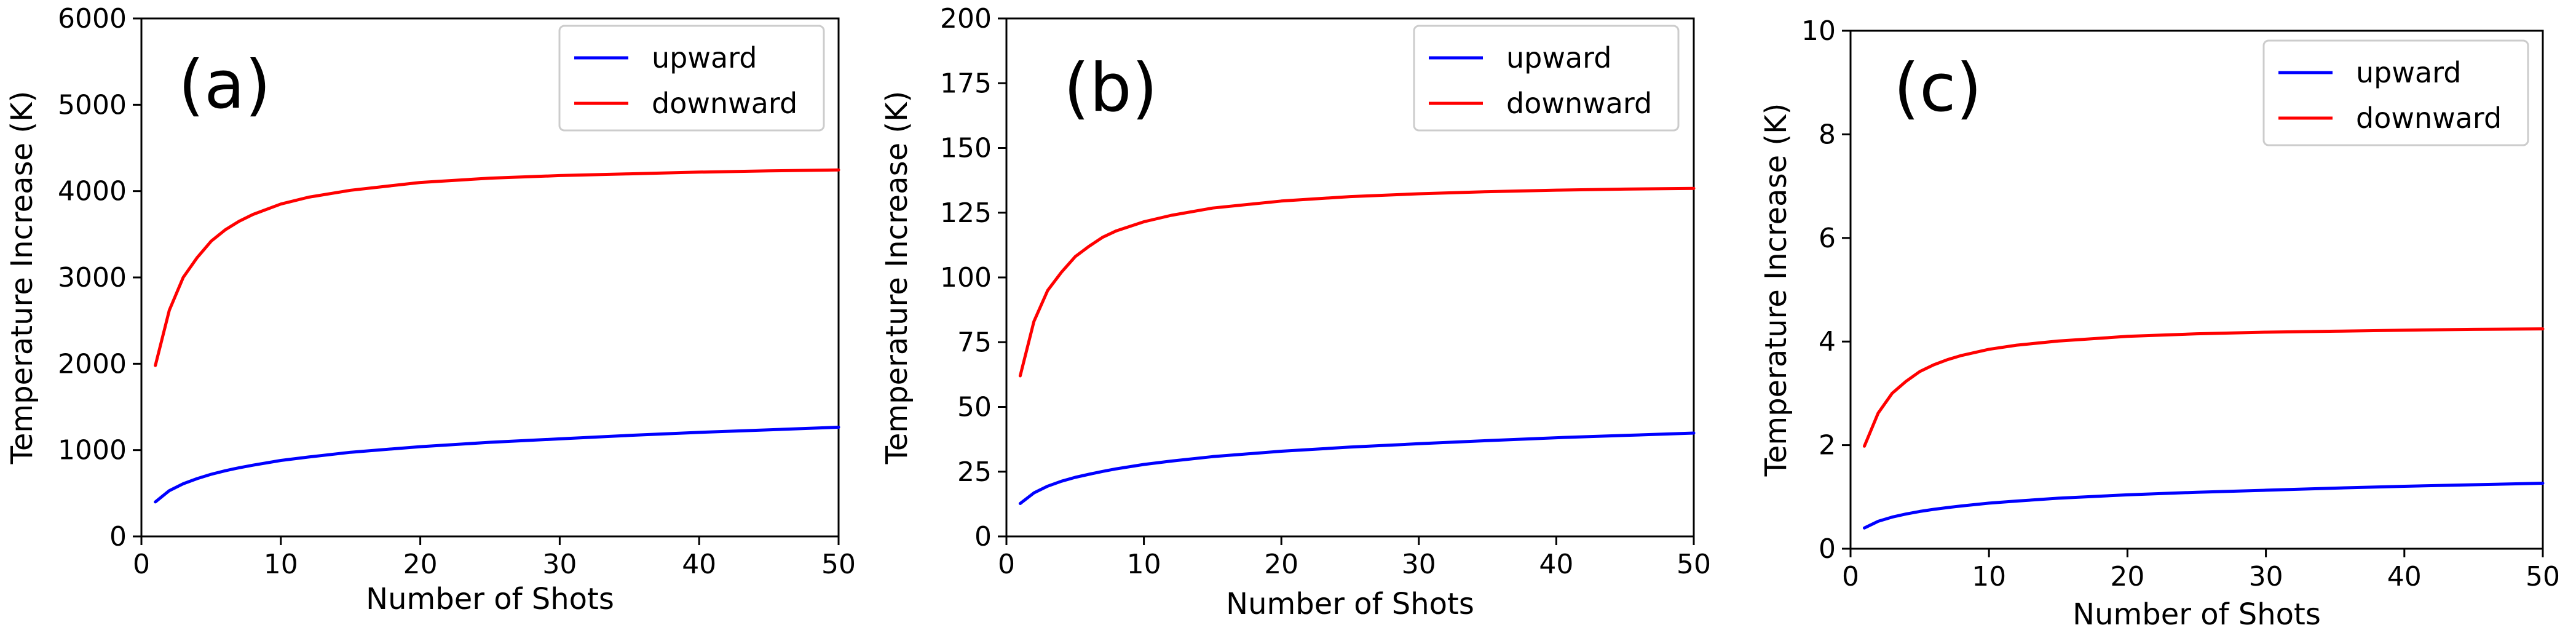  I want to click on y-tick-label: 4, so click(1827, 341).